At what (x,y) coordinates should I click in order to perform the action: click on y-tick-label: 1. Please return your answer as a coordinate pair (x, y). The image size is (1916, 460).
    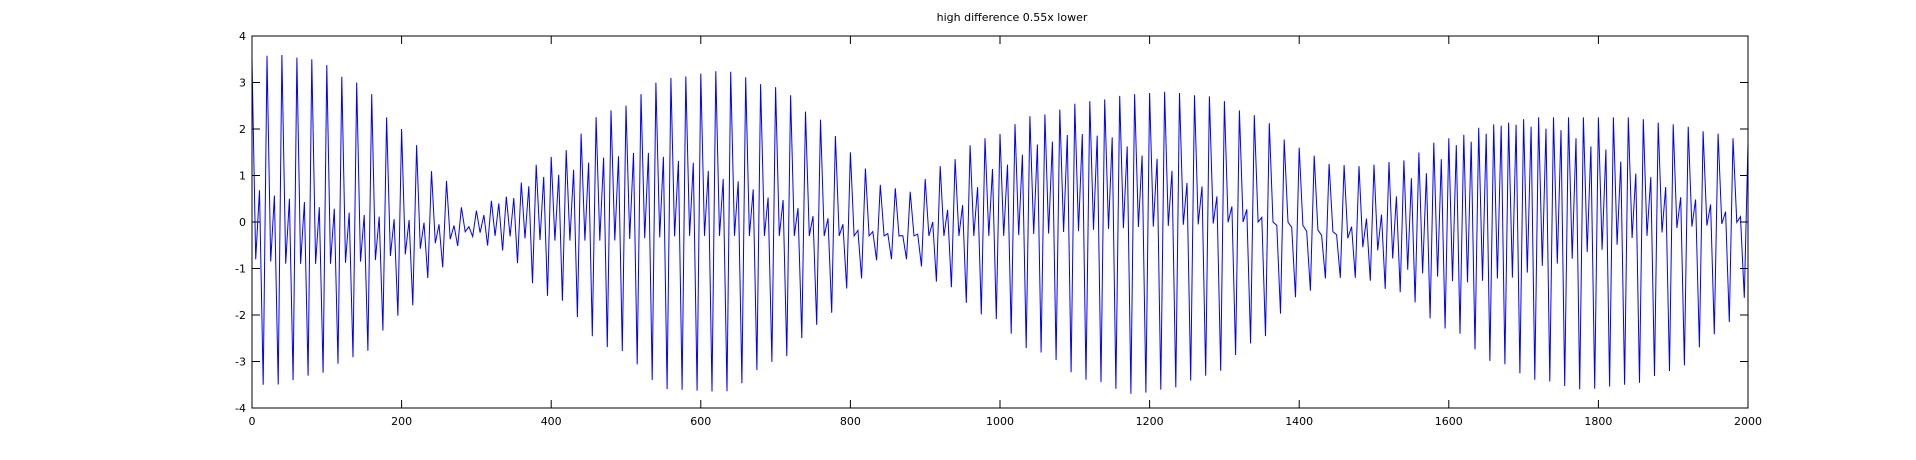
    Looking at the image, I should click on (242, 176).